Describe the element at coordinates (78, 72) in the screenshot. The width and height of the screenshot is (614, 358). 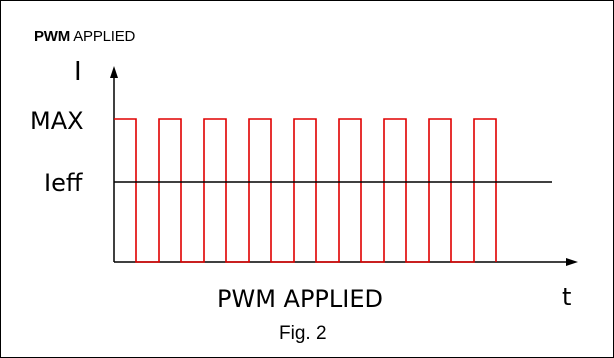
I see `y-axis-label: I` at that location.